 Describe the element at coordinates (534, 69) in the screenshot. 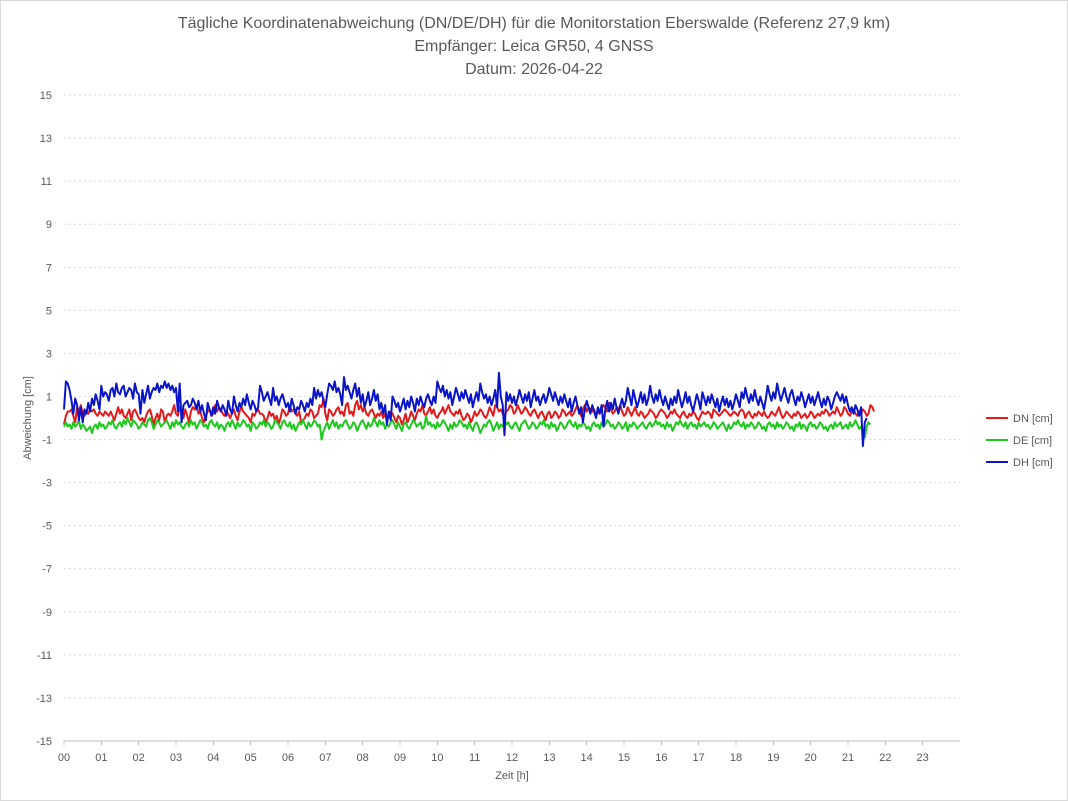

I see `chart-subtitle-date: Datum: 2026-04-22` at that location.